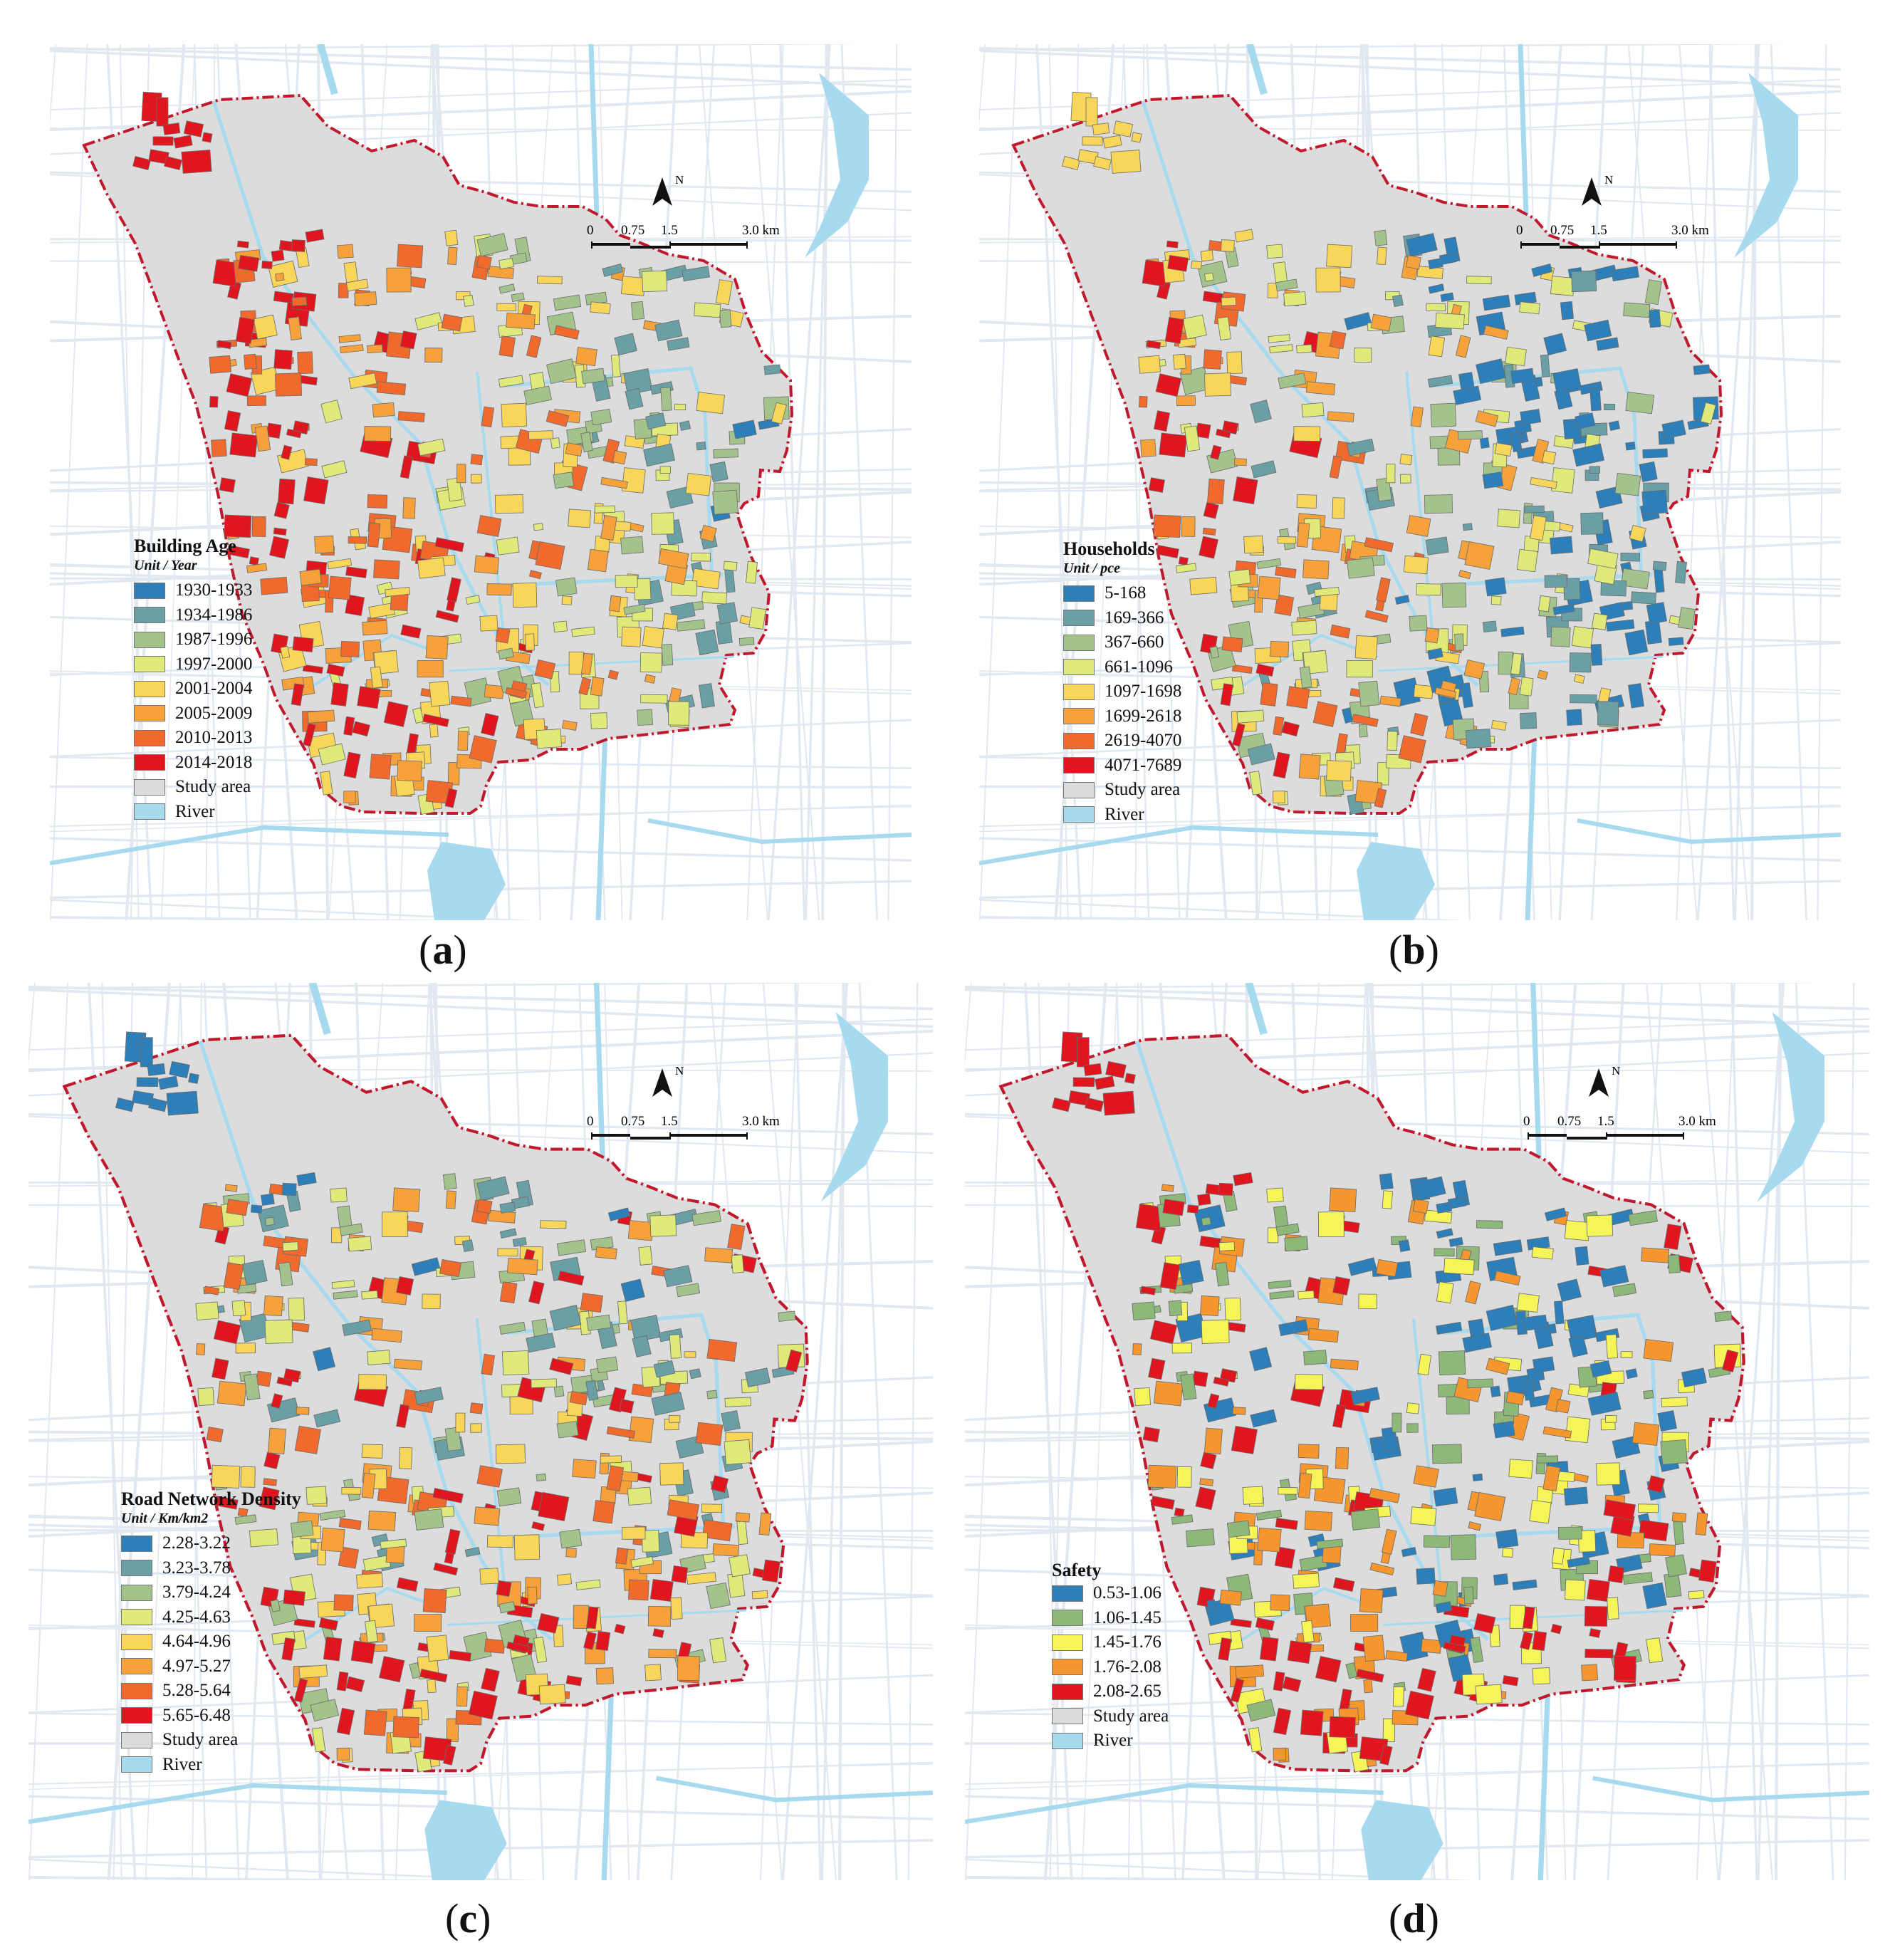 This screenshot has height=1960, width=1890. I want to click on legend-item: 2619-4070, so click(1122, 741).